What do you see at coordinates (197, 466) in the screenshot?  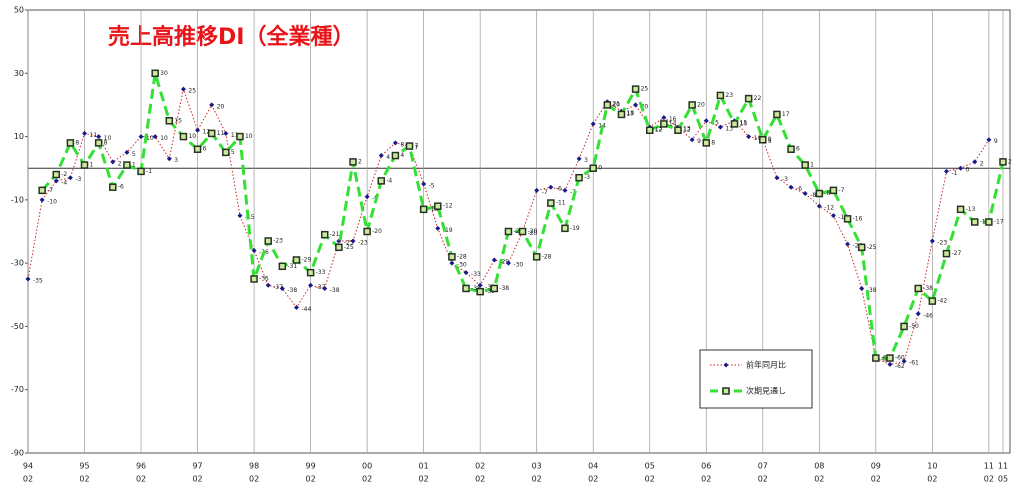 I see `x-tick-label: 97` at bounding box center [197, 466].